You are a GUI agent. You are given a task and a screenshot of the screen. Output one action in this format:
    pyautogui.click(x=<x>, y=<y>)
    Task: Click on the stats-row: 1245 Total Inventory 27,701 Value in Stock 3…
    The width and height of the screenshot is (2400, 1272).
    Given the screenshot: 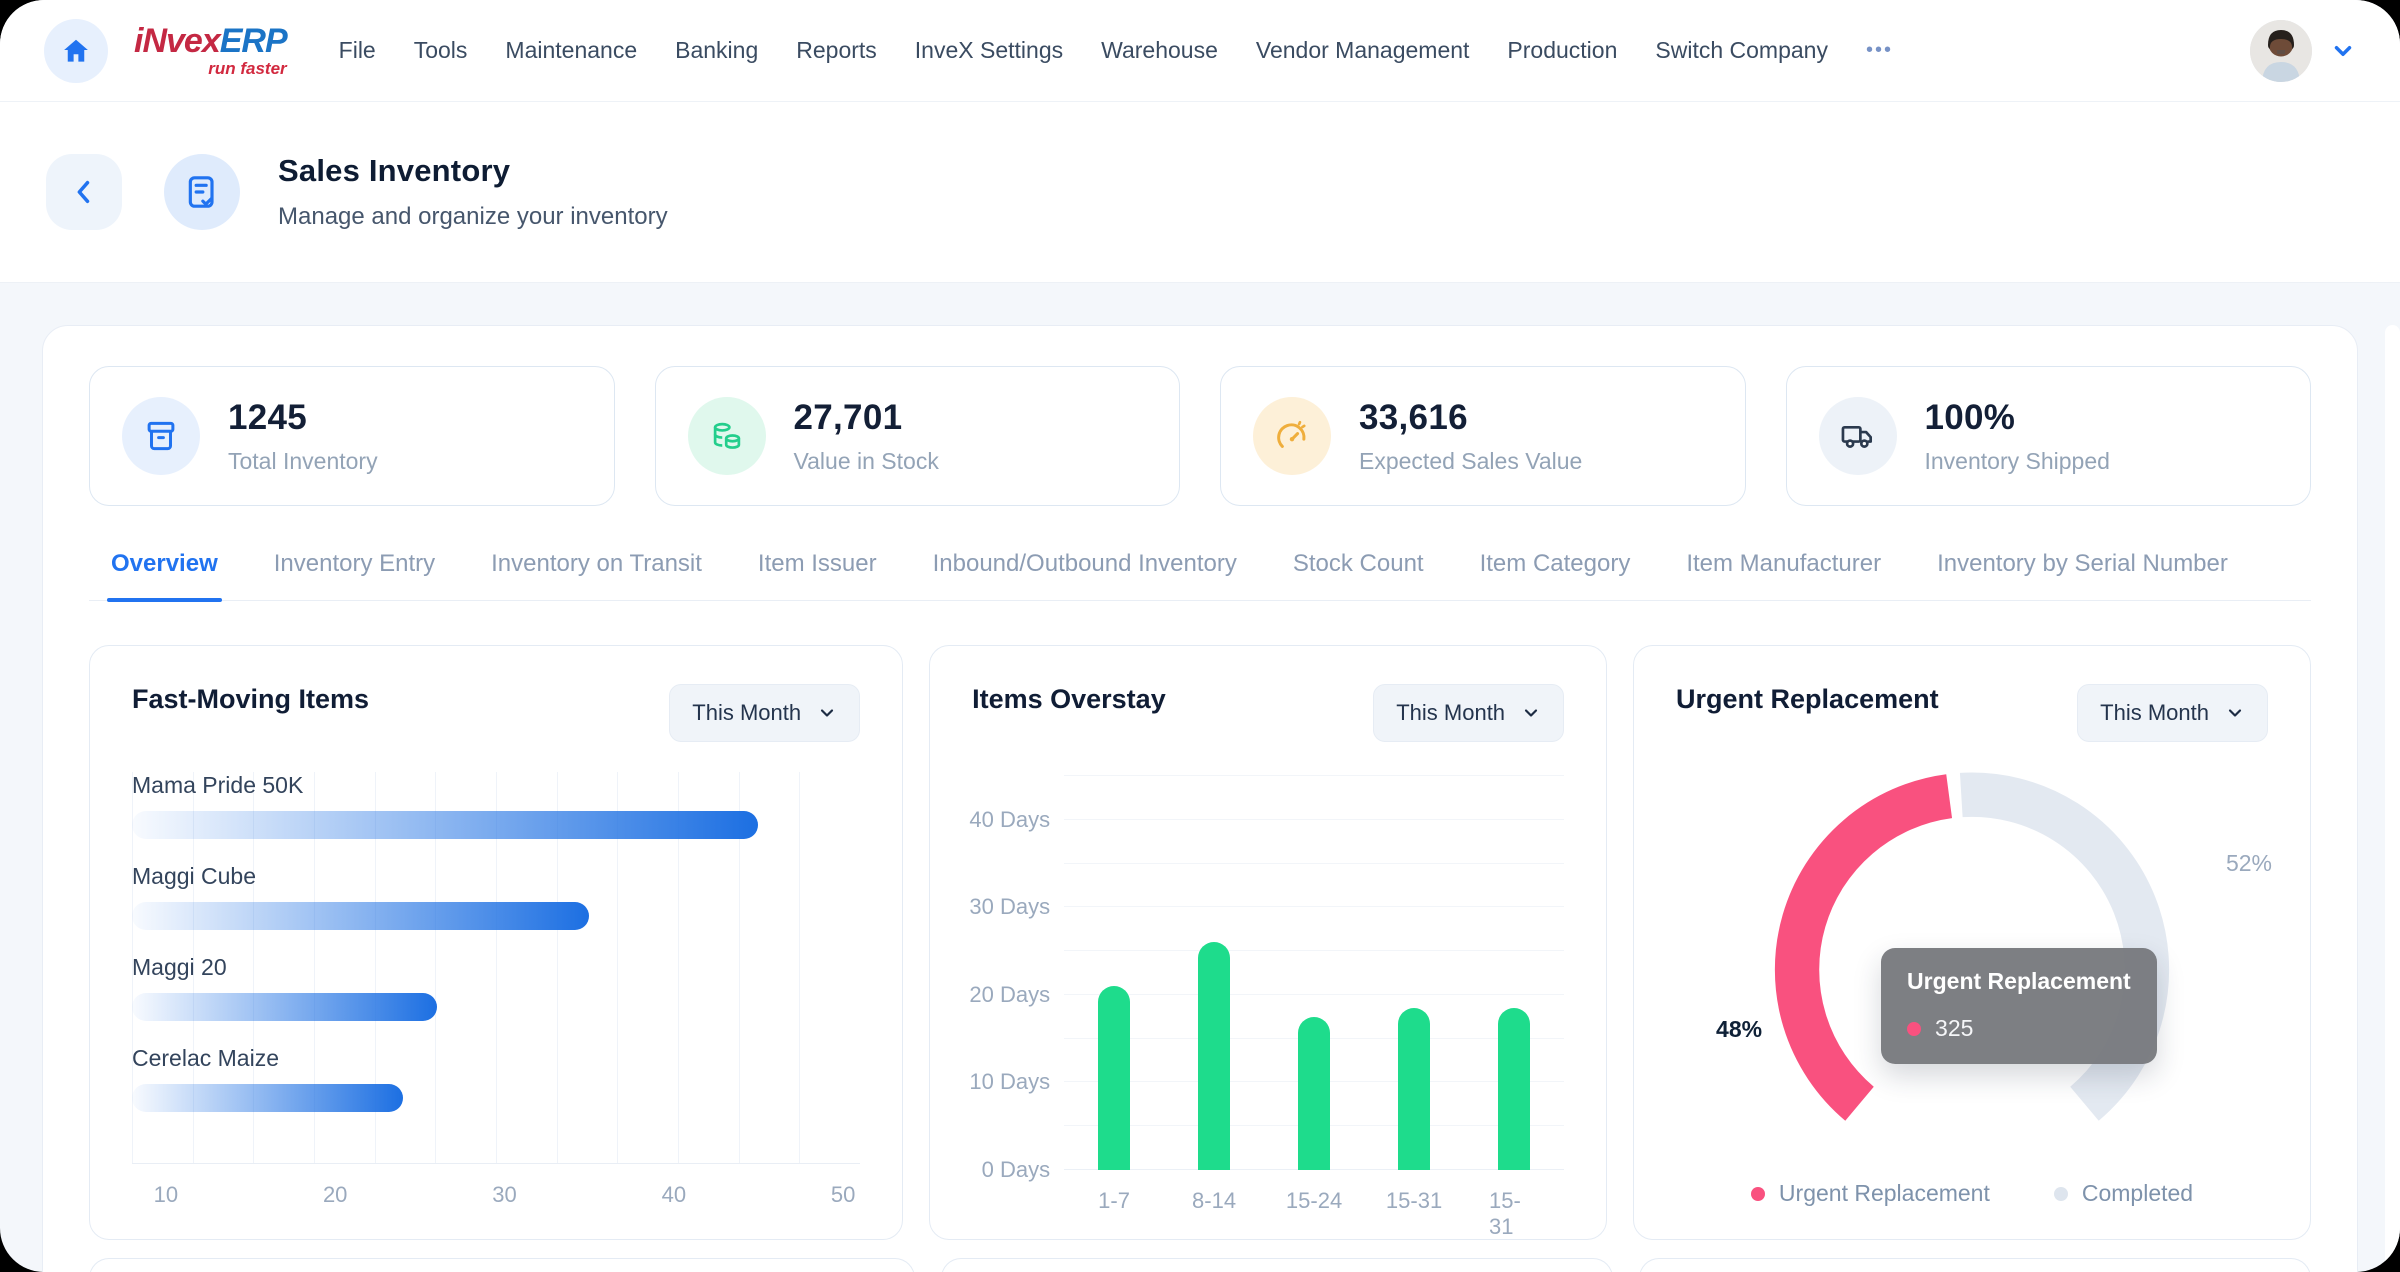 What is the action you would take?
    pyautogui.click(x=1200, y=436)
    